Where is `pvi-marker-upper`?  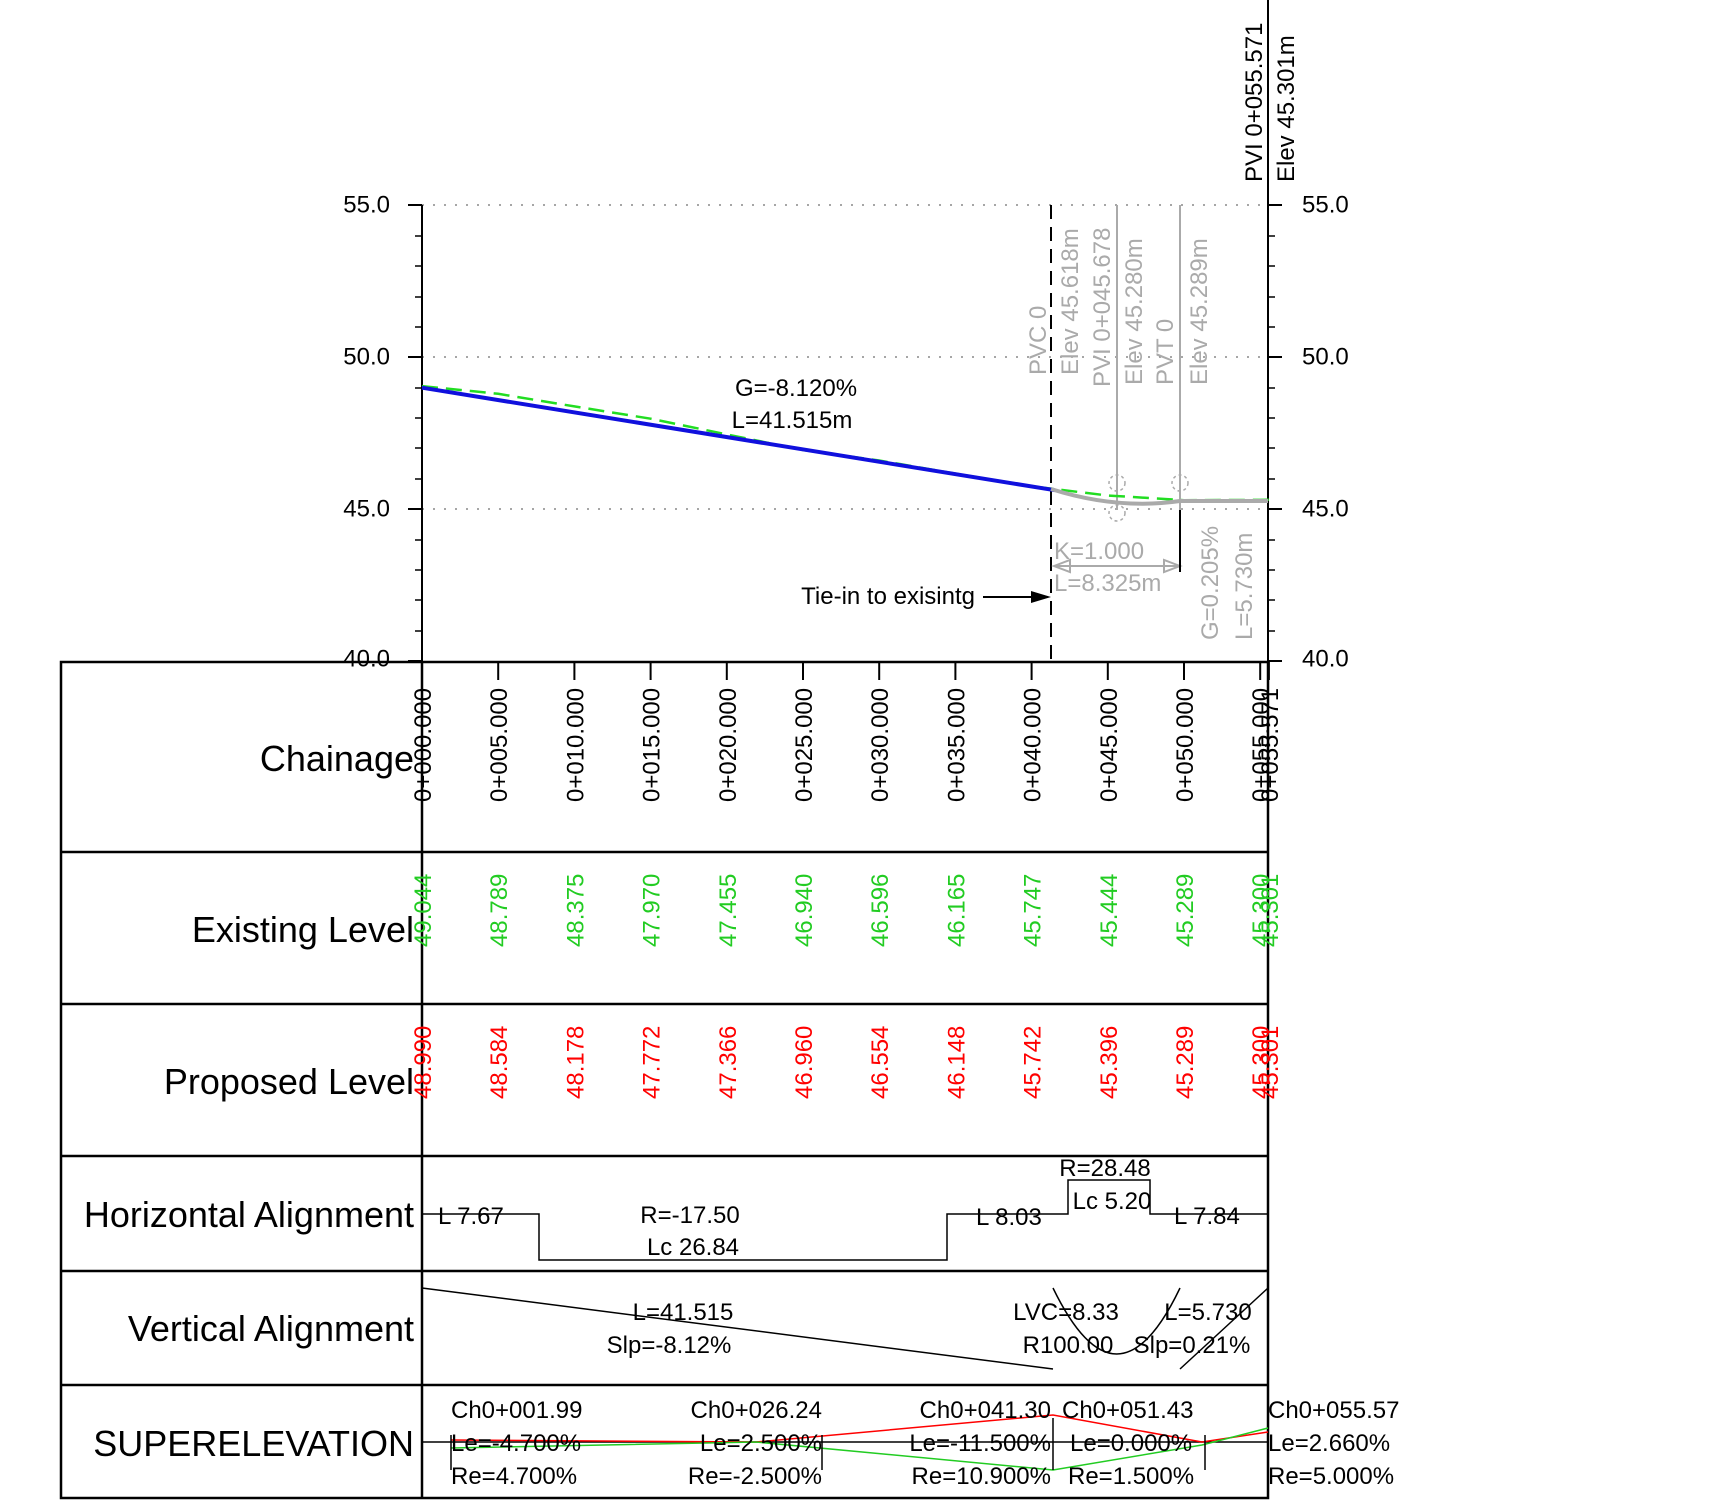 pvi-marker-upper is located at coordinates (1117, 483).